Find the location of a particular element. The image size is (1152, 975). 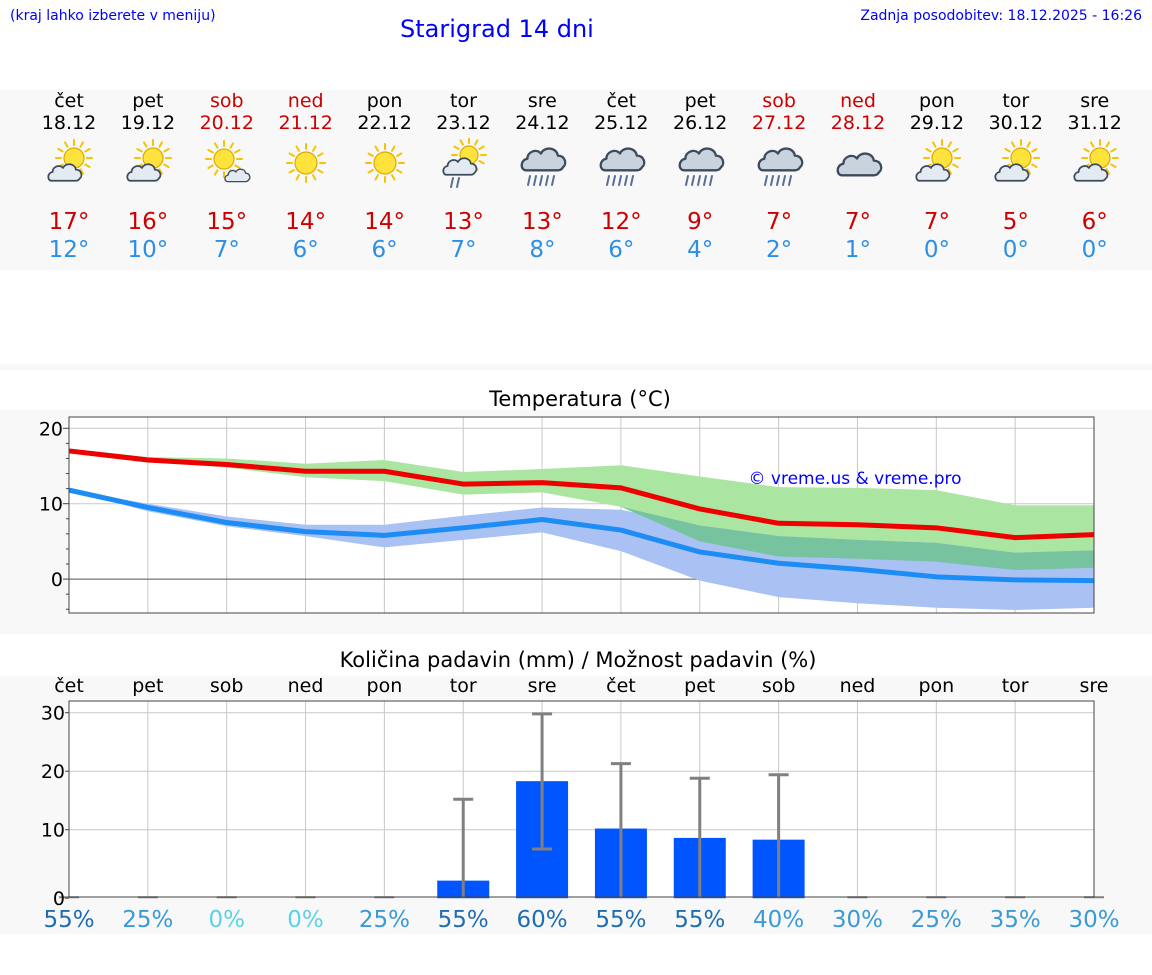

day-column: sob 27.12 7° 2° is located at coordinates (779, 177).